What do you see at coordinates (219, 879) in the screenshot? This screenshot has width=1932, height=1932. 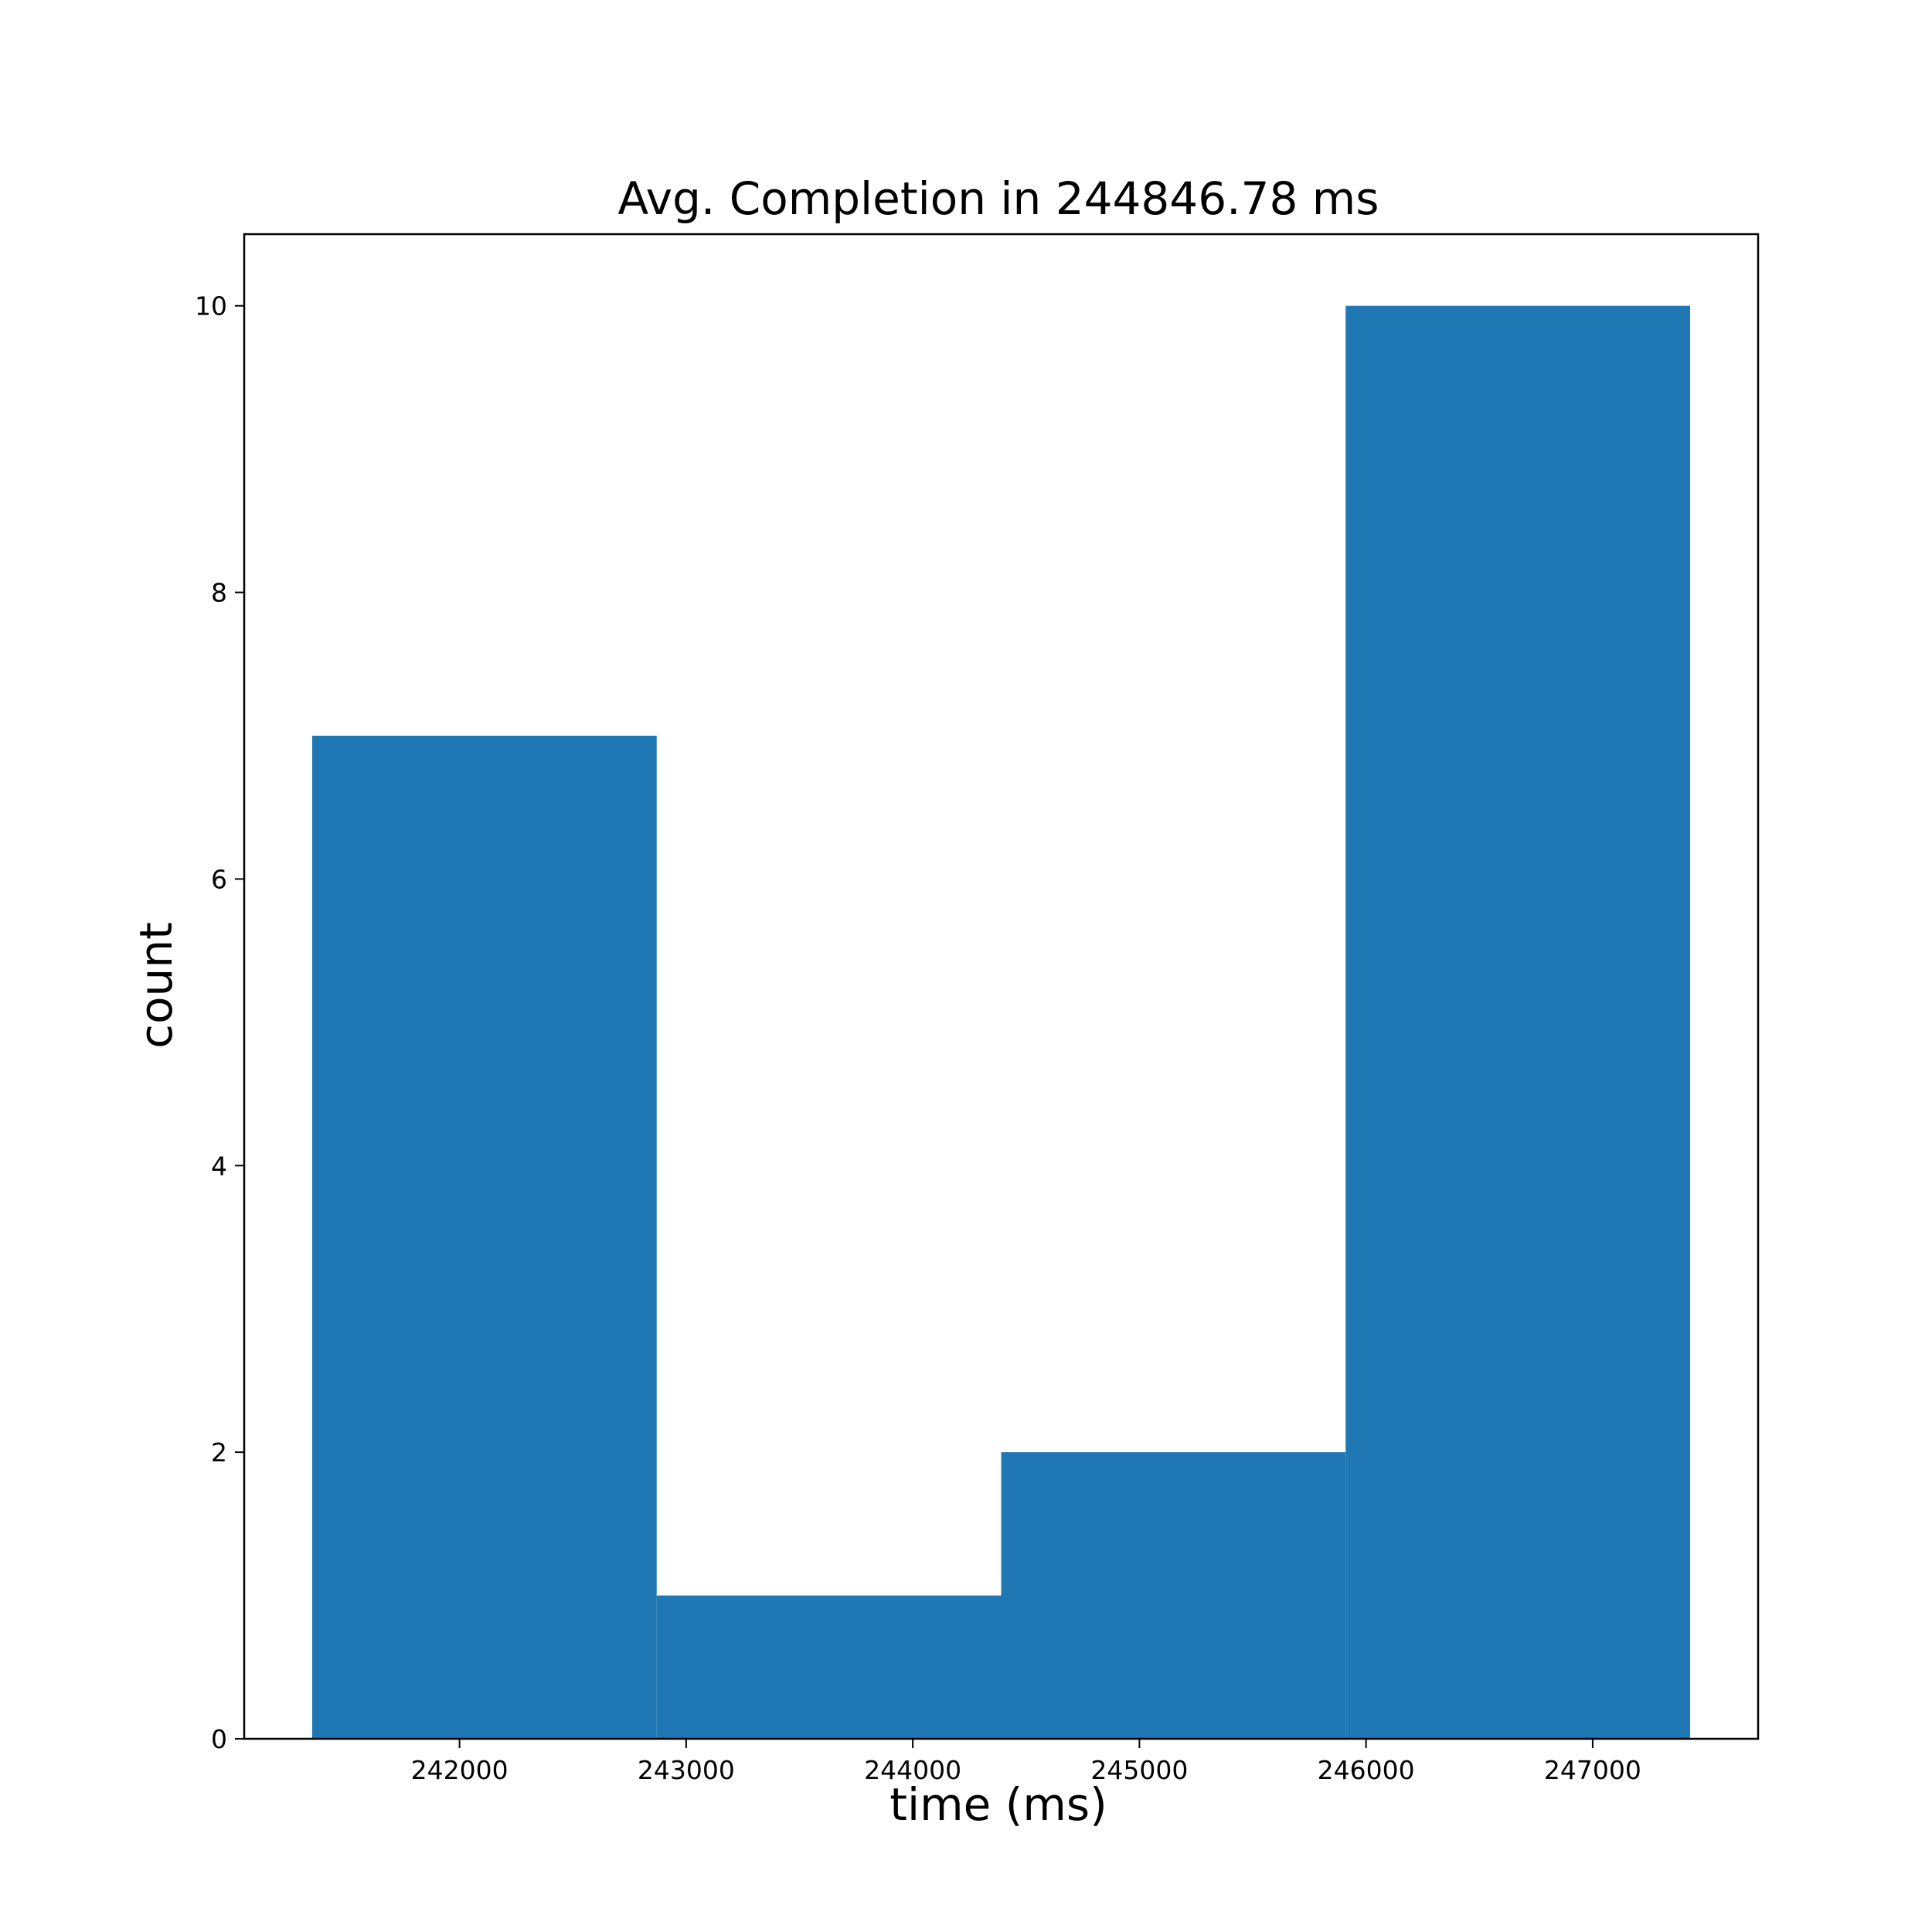 I see `y-tick-label: 6` at bounding box center [219, 879].